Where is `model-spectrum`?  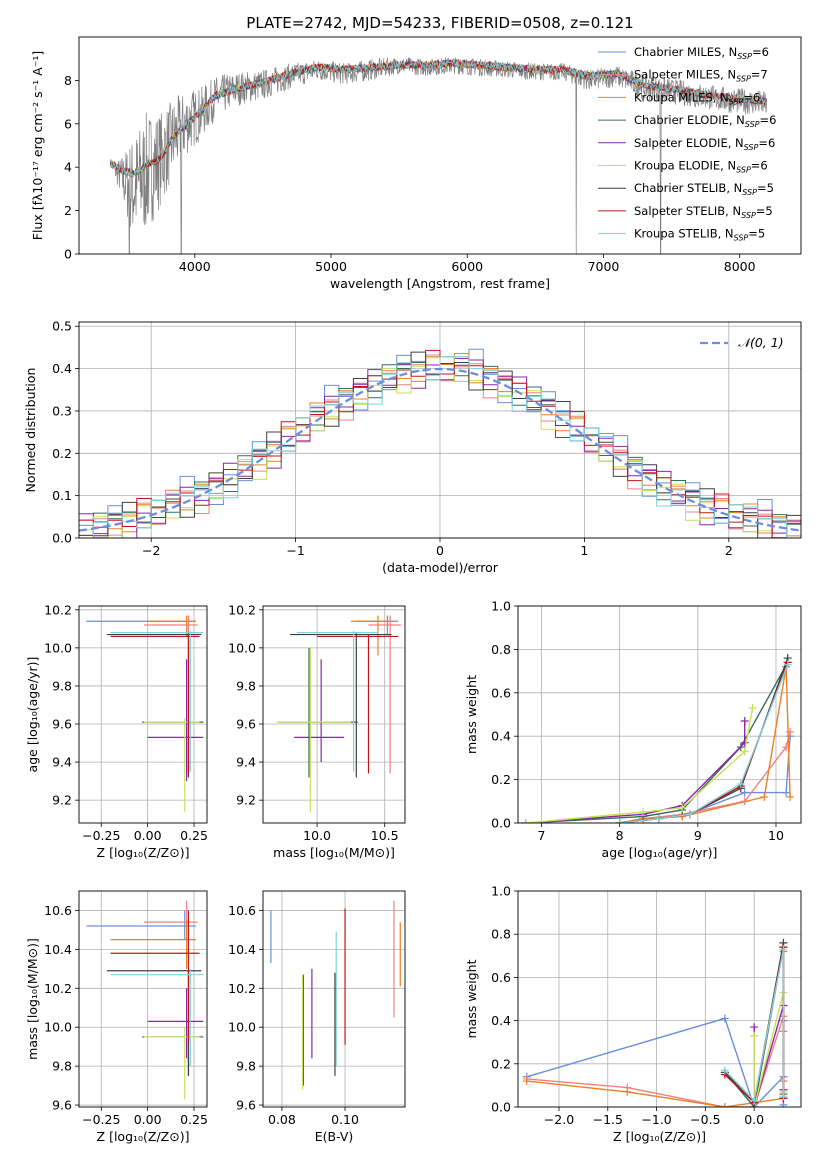 model-spectrum is located at coordinates (438, 117).